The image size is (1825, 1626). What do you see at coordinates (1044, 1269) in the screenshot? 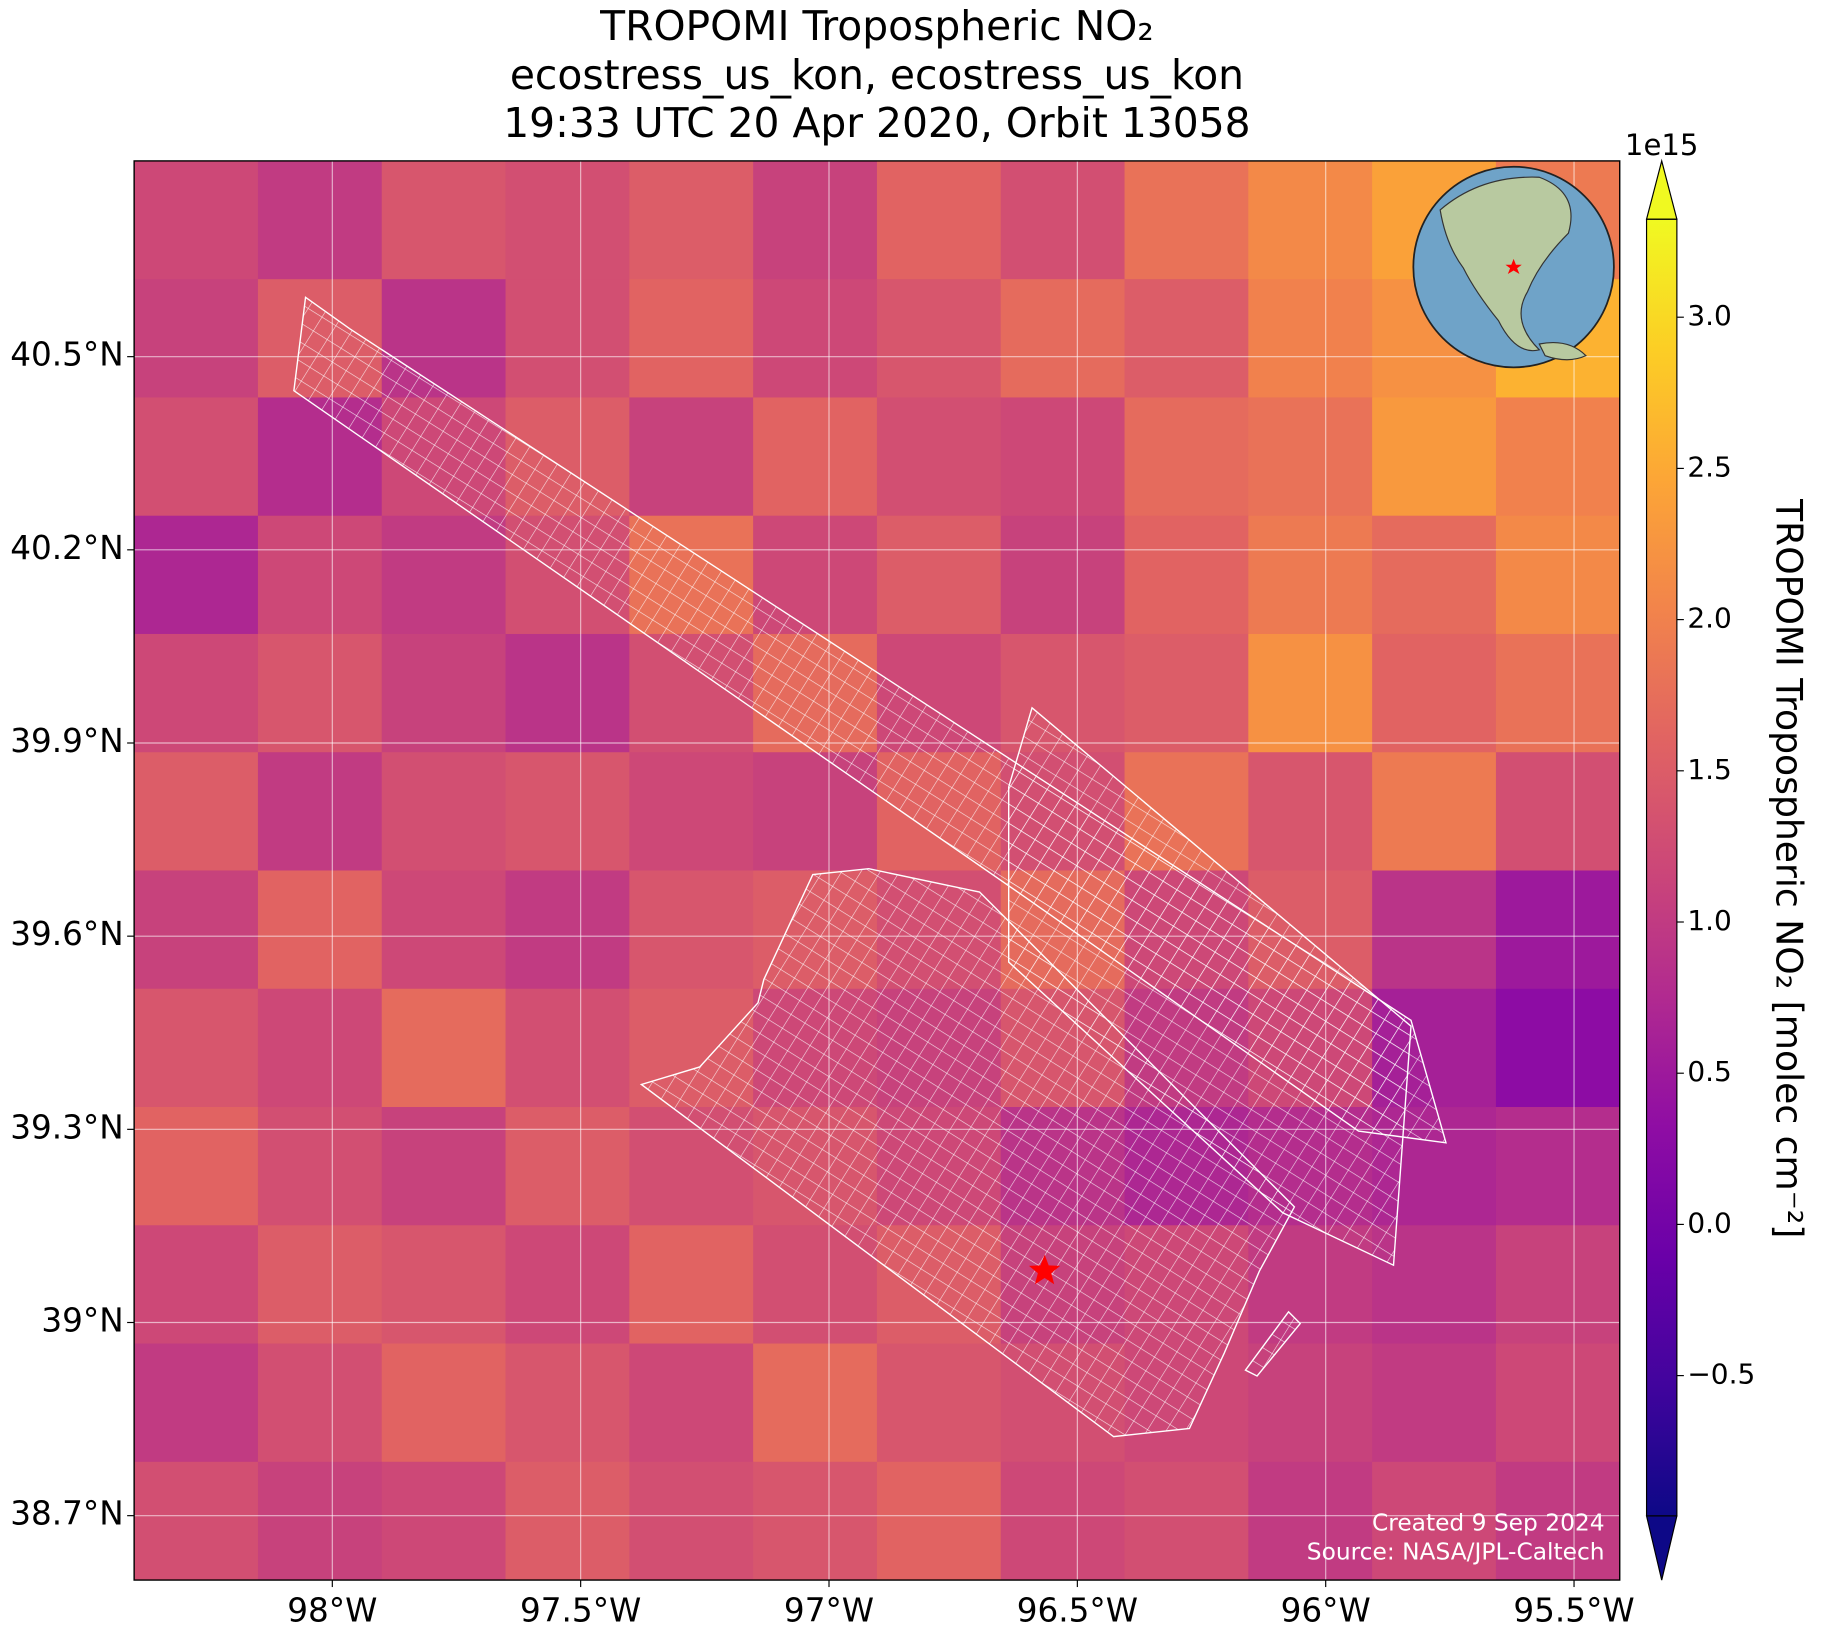
I see `site-marker` at bounding box center [1044, 1269].